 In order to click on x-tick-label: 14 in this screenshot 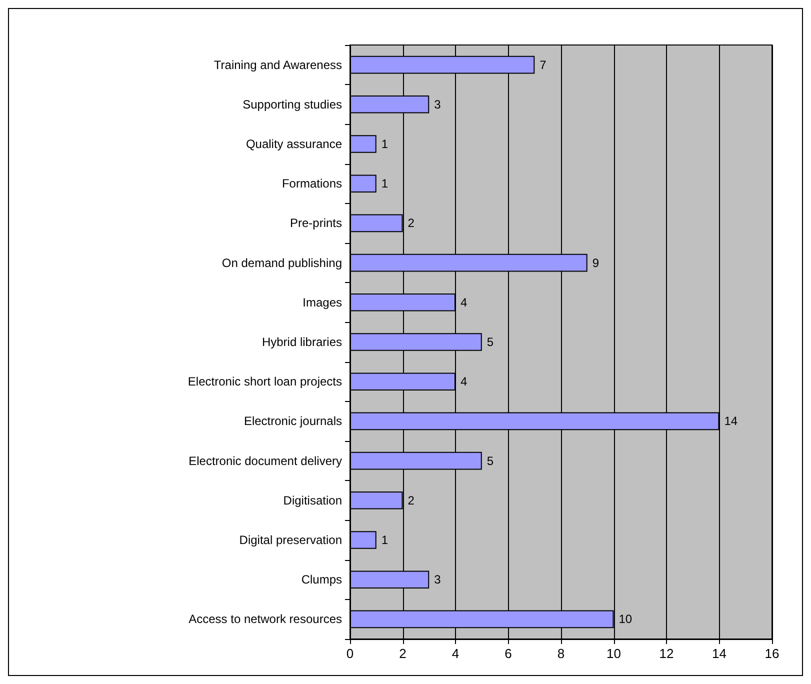, I will do `click(719, 653)`.